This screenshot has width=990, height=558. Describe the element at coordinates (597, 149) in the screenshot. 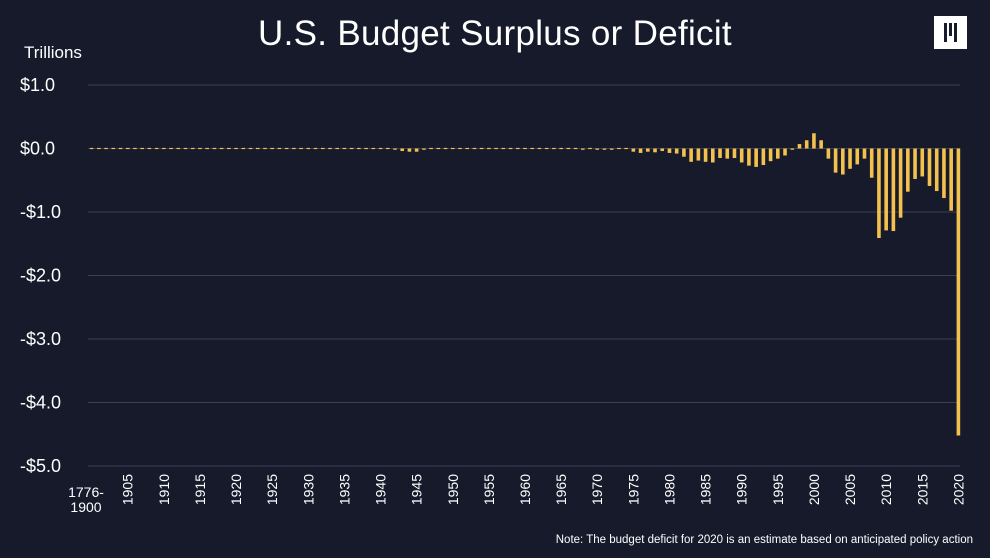

I see `bar-1970` at that location.